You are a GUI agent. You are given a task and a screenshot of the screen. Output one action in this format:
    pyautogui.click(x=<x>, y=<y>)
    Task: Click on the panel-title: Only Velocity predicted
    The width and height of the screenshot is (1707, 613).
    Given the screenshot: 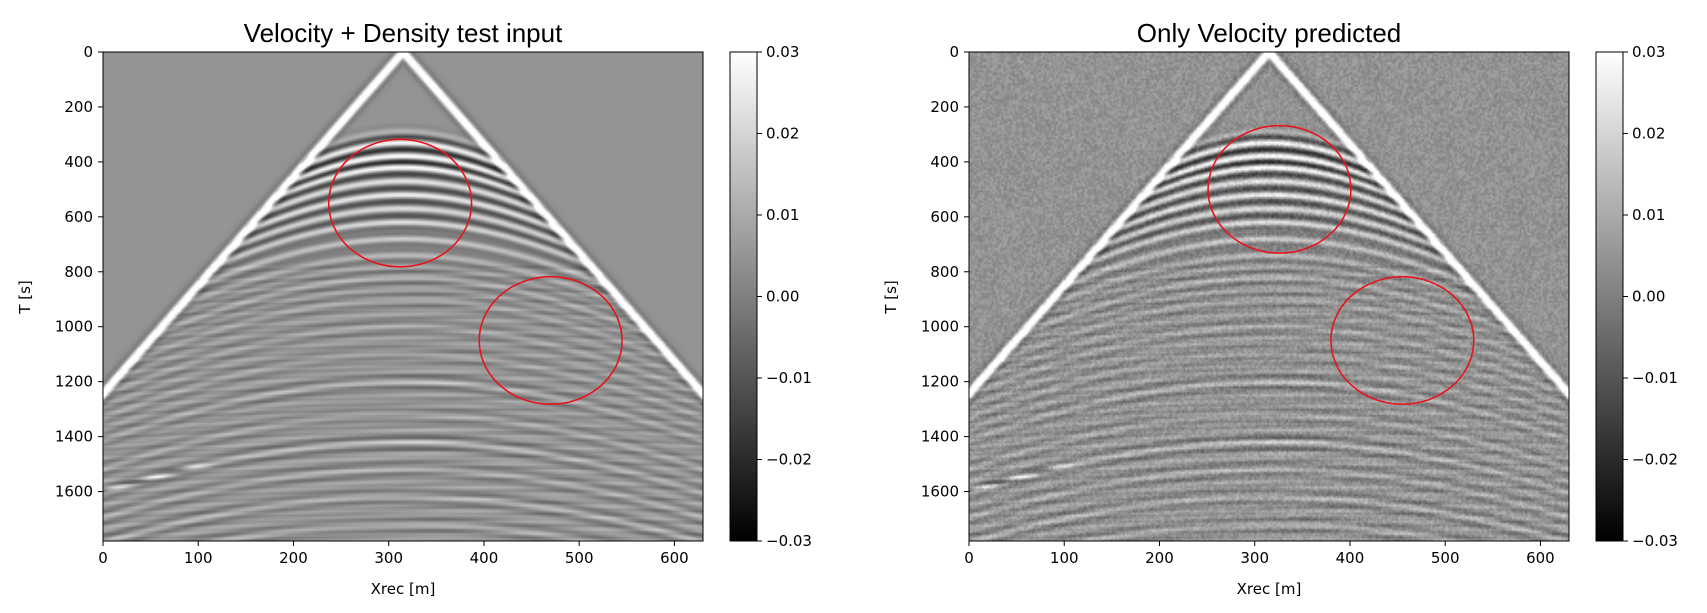 What is the action you would take?
    pyautogui.click(x=1269, y=33)
    